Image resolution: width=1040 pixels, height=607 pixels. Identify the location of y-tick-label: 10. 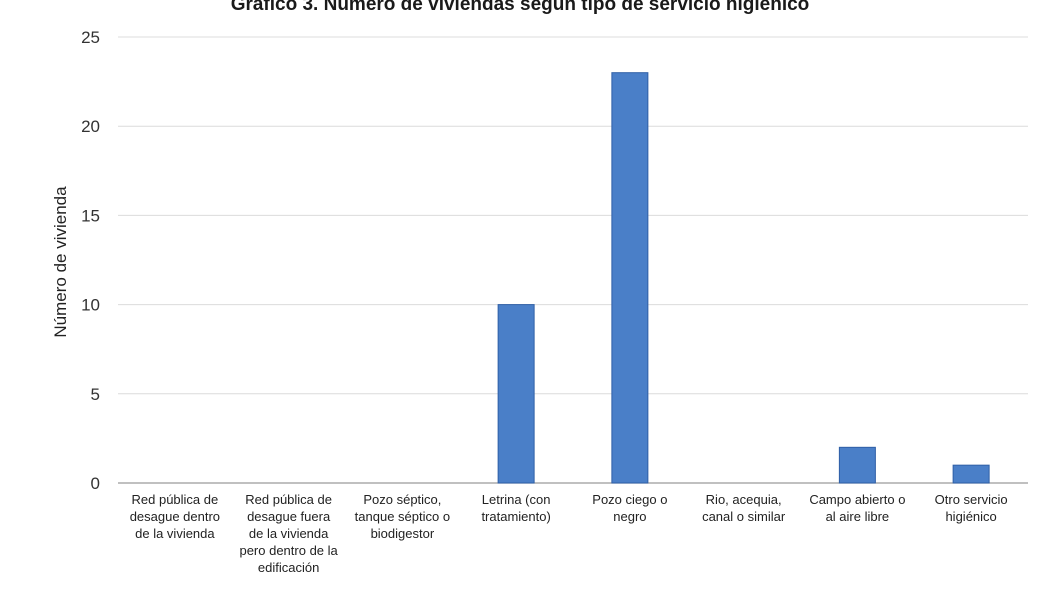
(90, 305).